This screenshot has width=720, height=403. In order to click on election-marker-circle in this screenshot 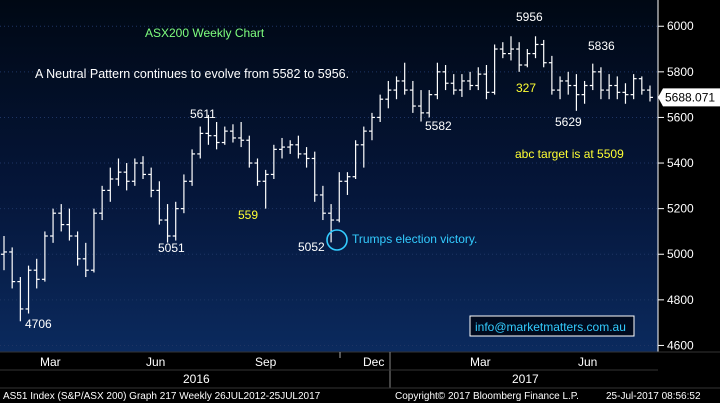, I will do `click(337, 240)`.